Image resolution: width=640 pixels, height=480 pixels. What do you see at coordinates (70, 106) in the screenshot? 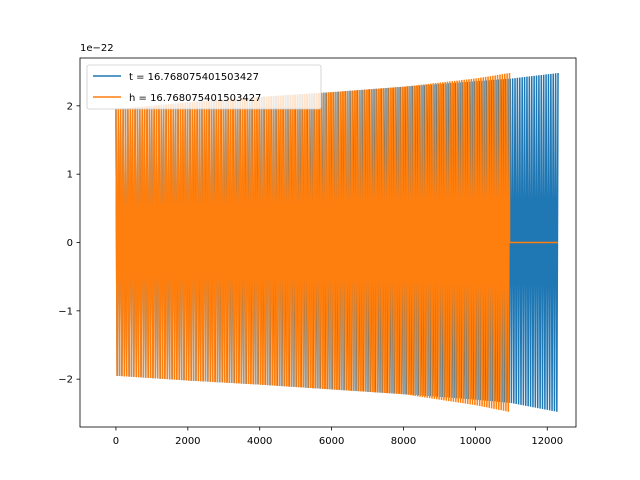
I see `y-tick-label: 2` at bounding box center [70, 106].